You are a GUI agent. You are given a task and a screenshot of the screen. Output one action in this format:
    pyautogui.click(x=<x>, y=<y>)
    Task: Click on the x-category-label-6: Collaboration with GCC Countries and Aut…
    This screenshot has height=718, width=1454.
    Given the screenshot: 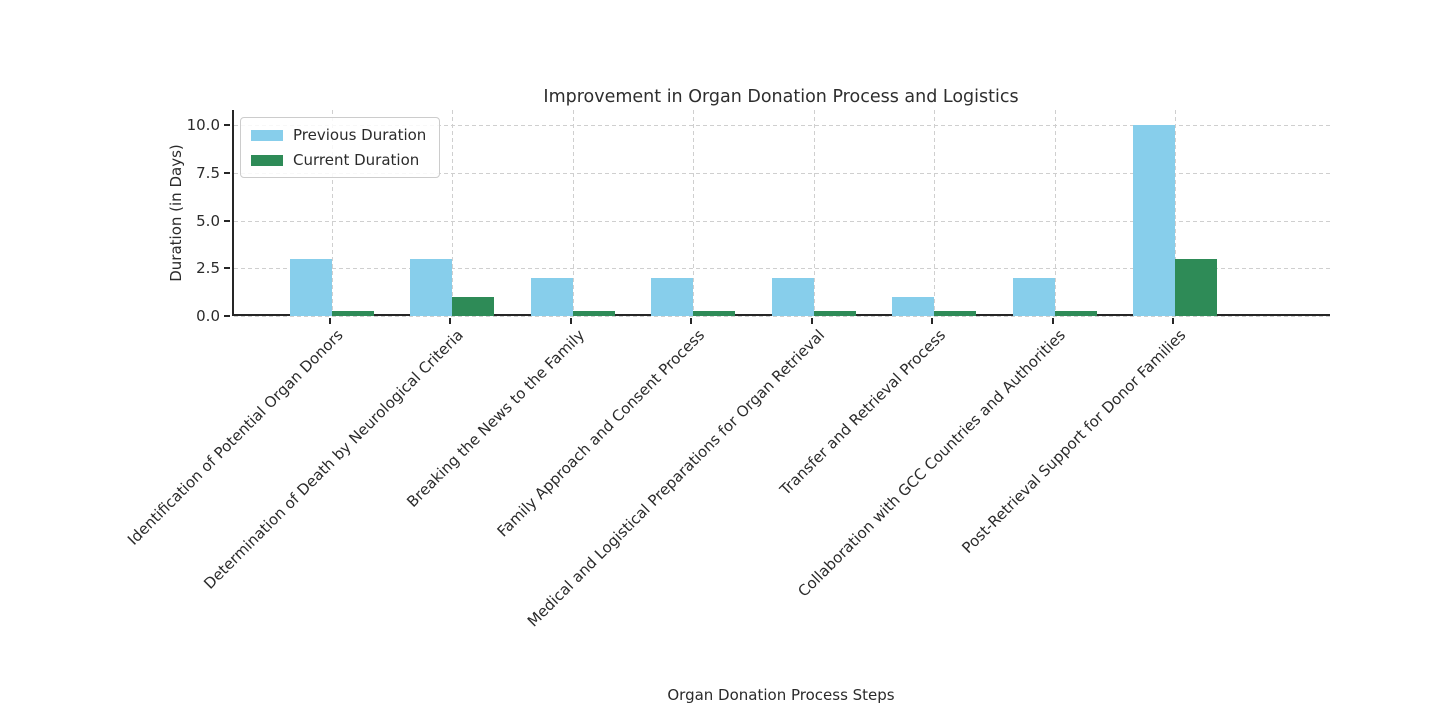 What is the action you would take?
    pyautogui.click(x=932, y=463)
    